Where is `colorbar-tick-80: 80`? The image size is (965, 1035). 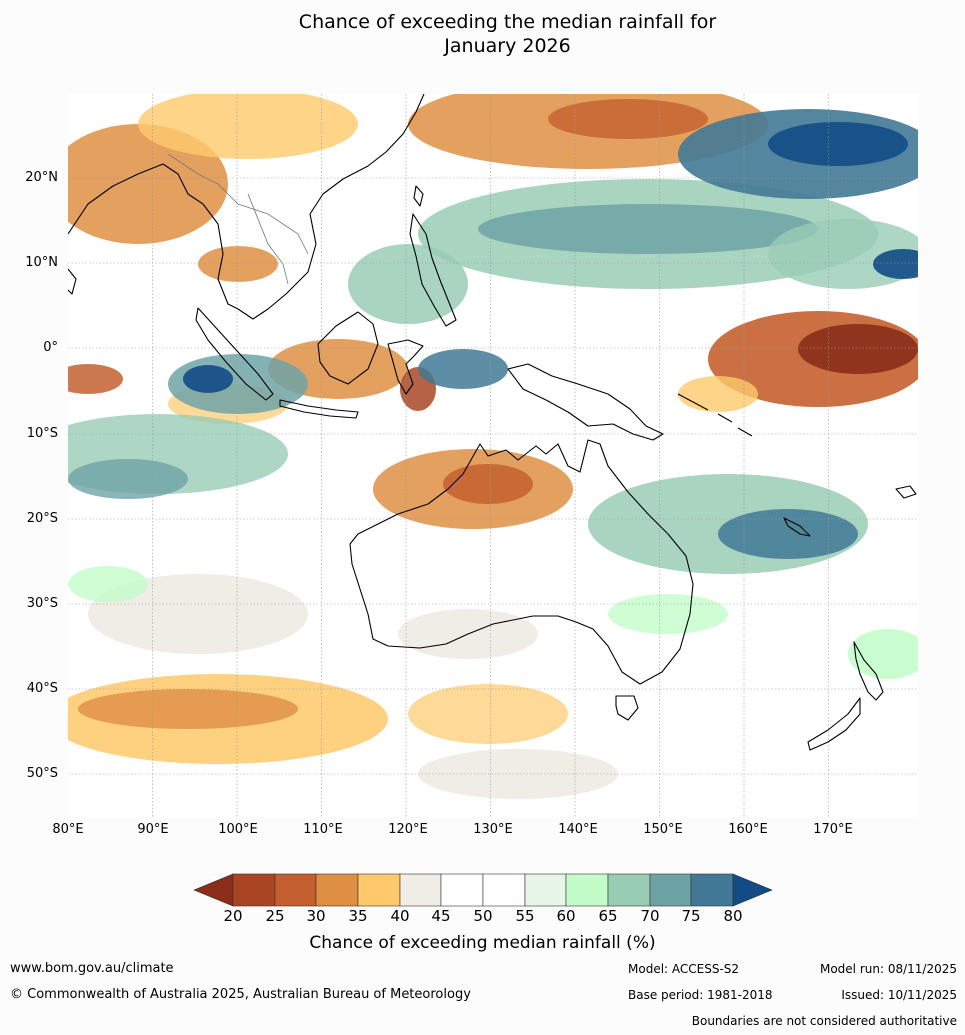 colorbar-tick-80: 80 is located at coordinates (733, 916).